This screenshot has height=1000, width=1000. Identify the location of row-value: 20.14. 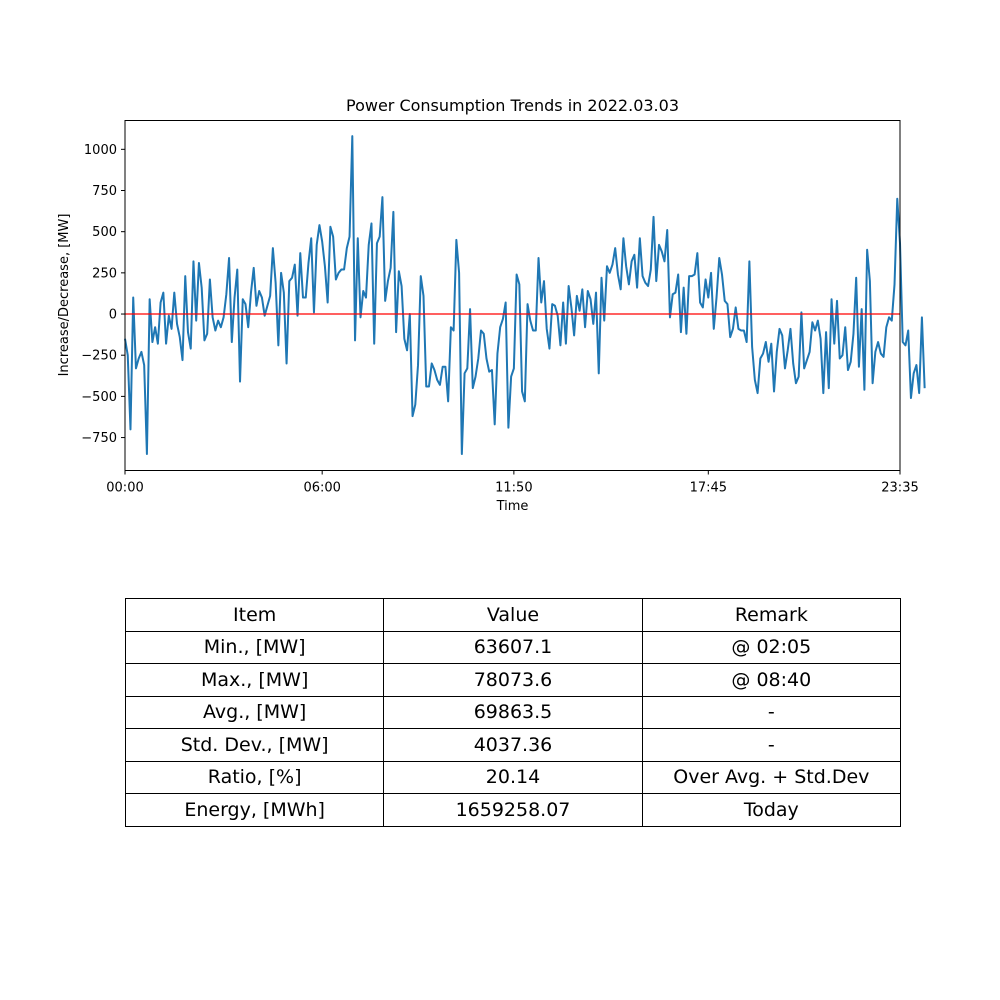
(513, 777).